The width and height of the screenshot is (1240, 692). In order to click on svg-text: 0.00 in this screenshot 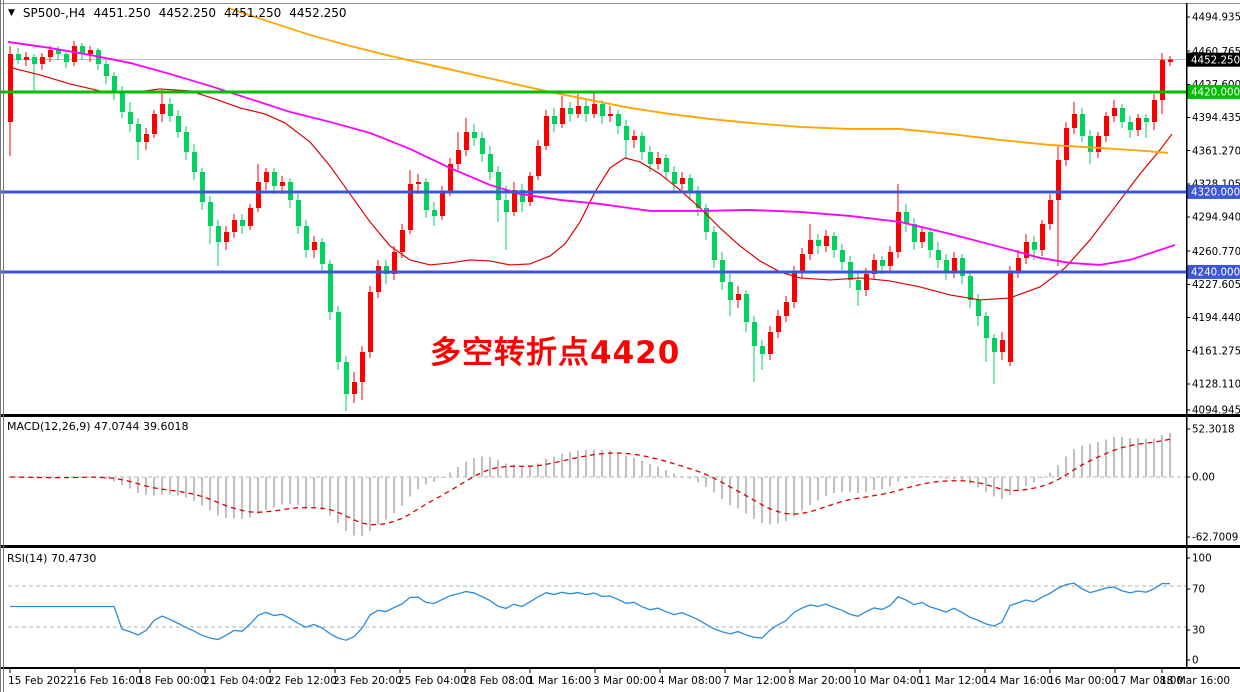, I will do `click(1203, 478)`.